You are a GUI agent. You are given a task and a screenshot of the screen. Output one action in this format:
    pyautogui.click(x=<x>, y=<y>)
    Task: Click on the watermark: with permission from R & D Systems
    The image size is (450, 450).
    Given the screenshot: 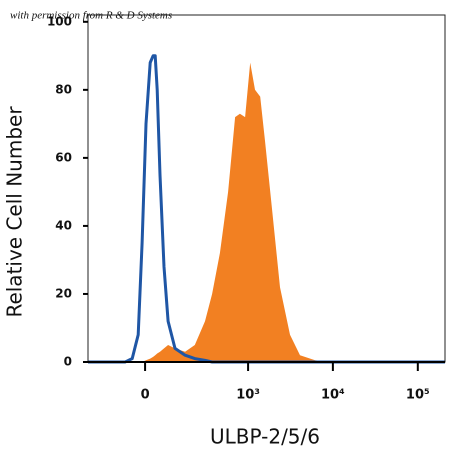 What is the action you would take?
    pyautogui.click(x=91, y=16)
    